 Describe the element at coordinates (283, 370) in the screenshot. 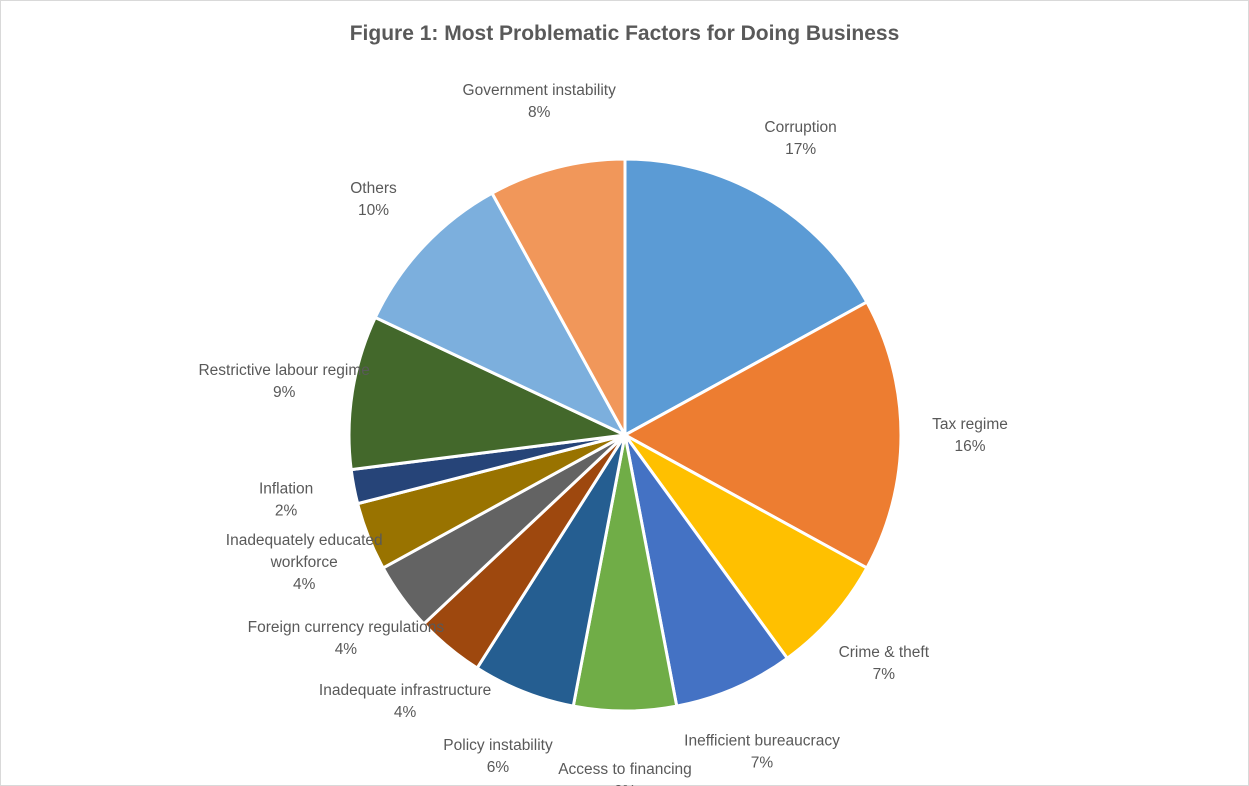

I see `category-label: Restrictive labour regime` at that location.